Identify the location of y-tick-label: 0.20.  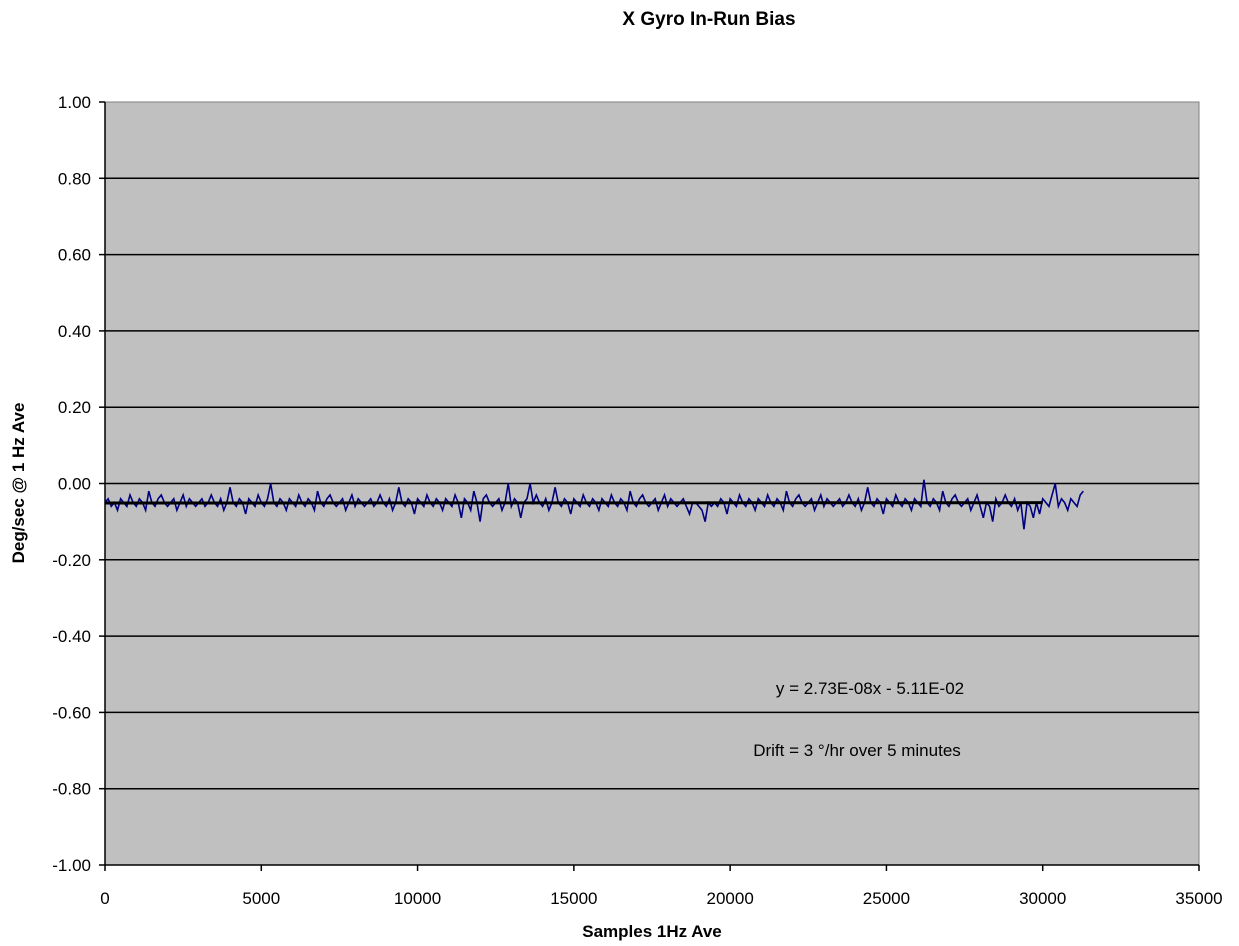
(74, 407).